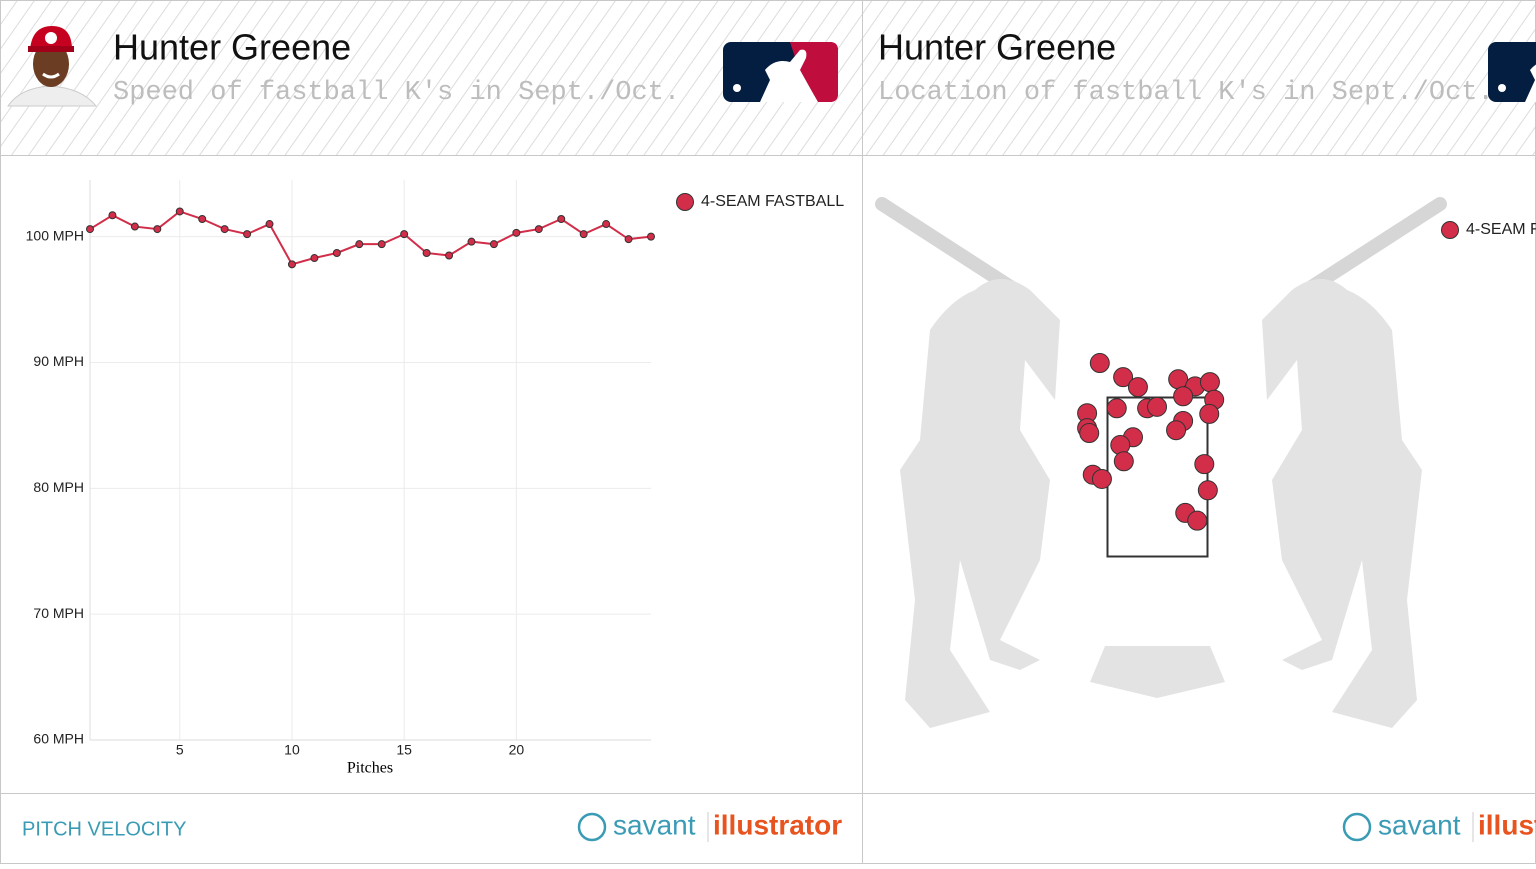  Describe the element at coordinates (104, 829) in the screenshot. I see `caption: PITCH VELOCITY` at that location.